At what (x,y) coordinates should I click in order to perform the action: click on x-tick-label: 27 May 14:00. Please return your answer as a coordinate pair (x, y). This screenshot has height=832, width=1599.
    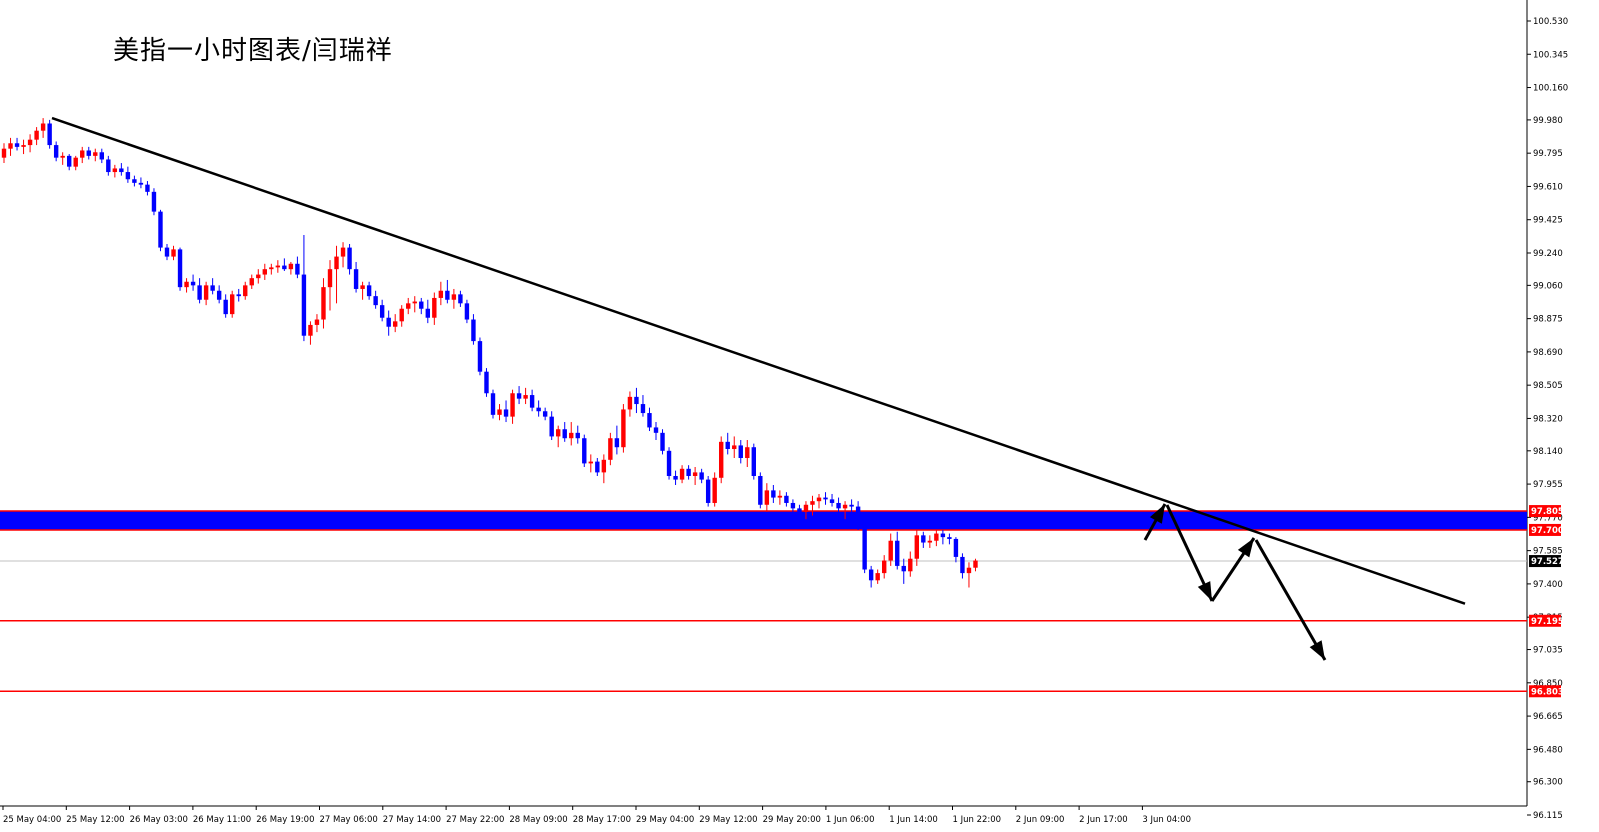
    Looking at the image, I should click on (412, 820).